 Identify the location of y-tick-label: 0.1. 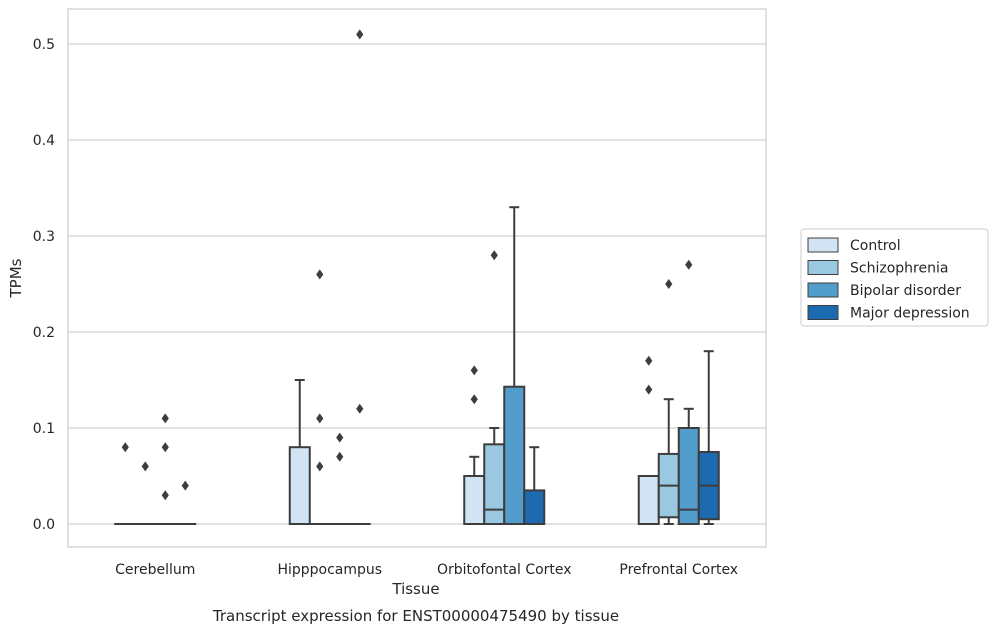
(44, 429).